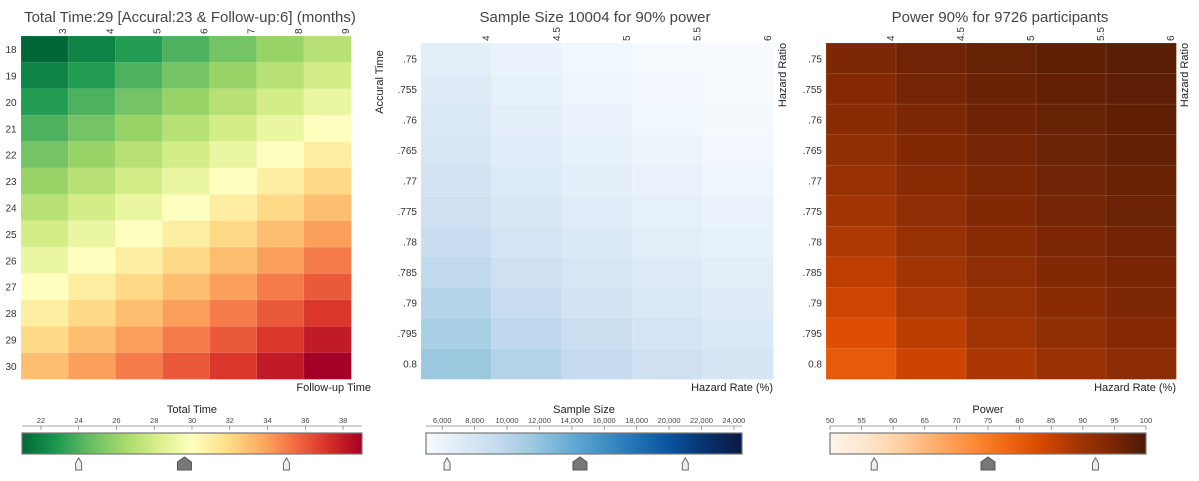 This screenshot has width=1199, height=481. I want to click on y-tick-label: .78, so click(410, 243).